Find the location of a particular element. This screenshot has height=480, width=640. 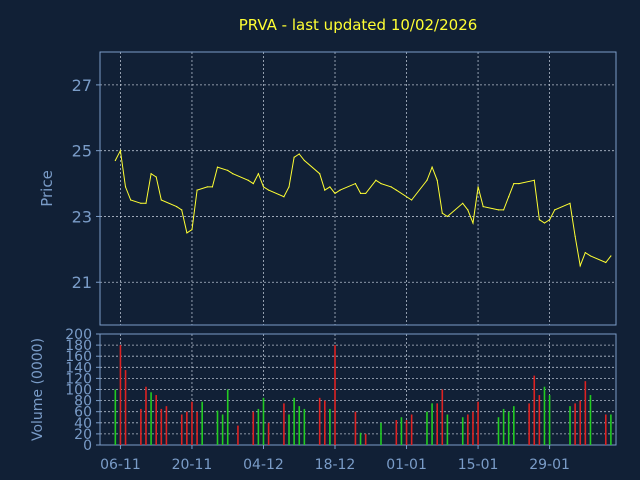

volume-y-tick-label: 100 is located at coordinates (78, 391).